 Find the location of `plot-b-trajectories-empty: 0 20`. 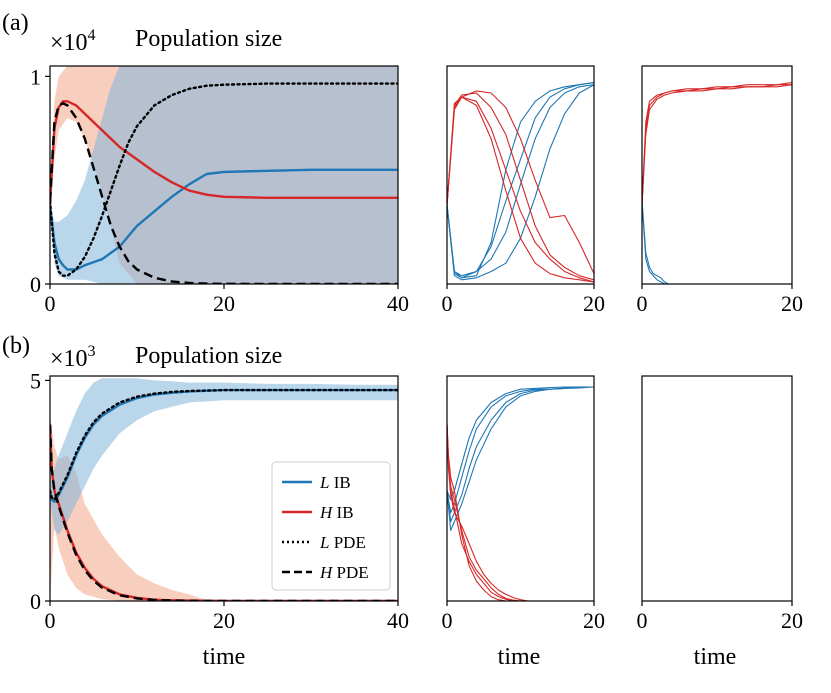

plot-b-trajectories-empty: 0 20 is located at coordinates (720, 504).